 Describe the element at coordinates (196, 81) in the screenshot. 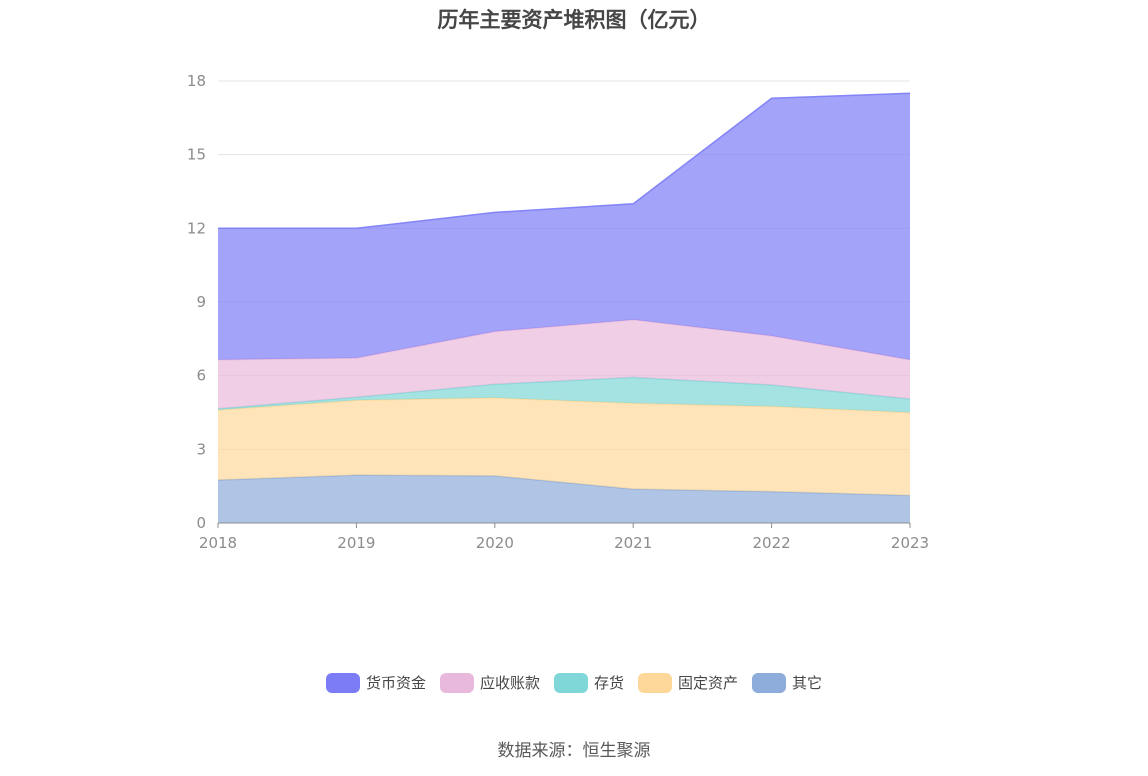

I see `y-tick-label: 18` at that location.